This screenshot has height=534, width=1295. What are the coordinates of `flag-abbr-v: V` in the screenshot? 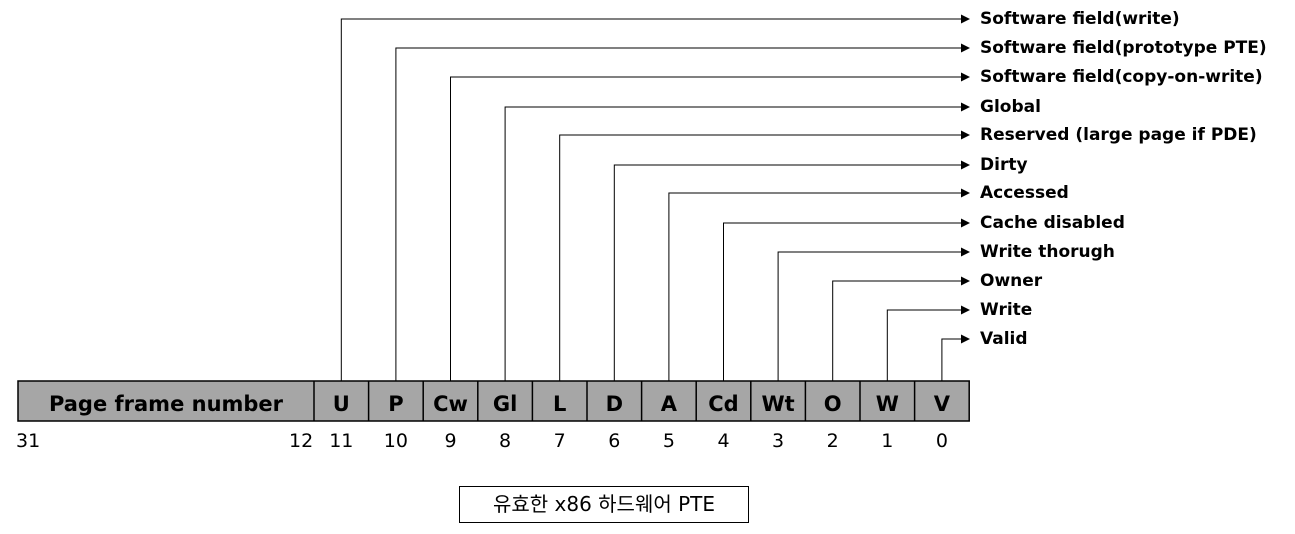 It's located at (942, 404).